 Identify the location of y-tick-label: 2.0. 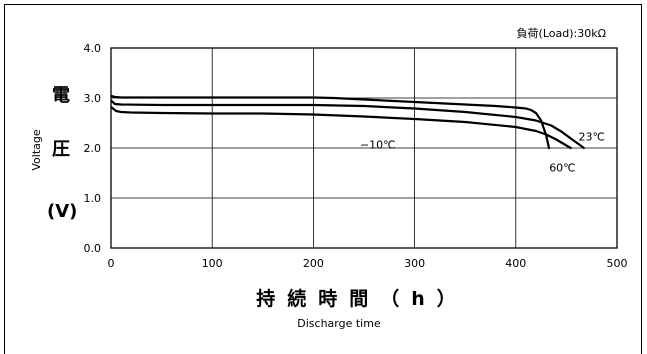
(93, 148).